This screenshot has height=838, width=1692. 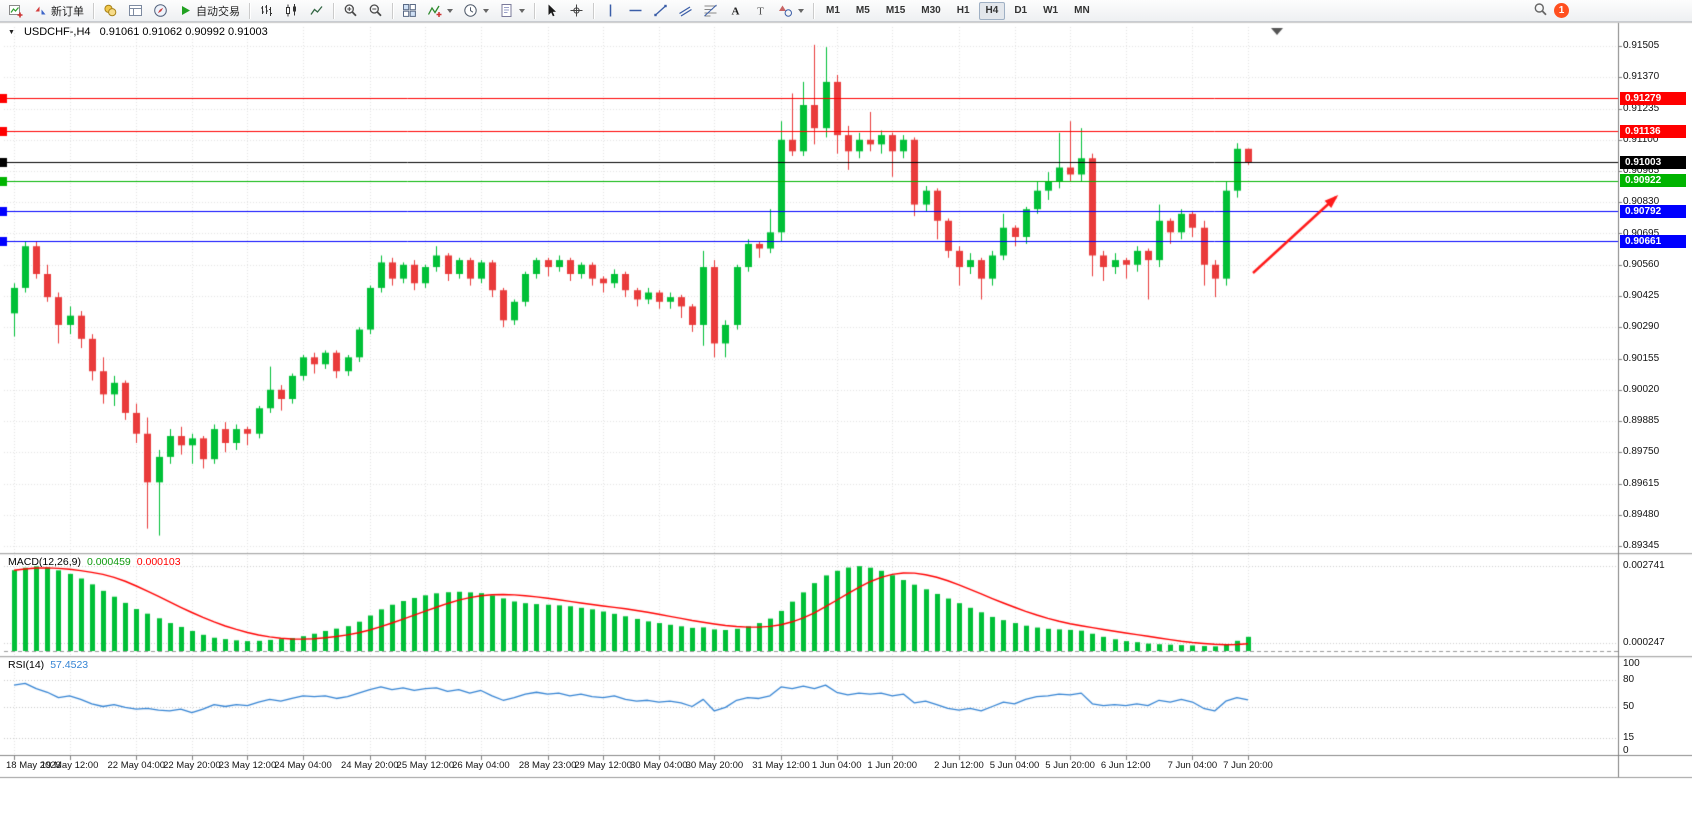 I want to click on fibo-icon, so click(x=710, y=10).